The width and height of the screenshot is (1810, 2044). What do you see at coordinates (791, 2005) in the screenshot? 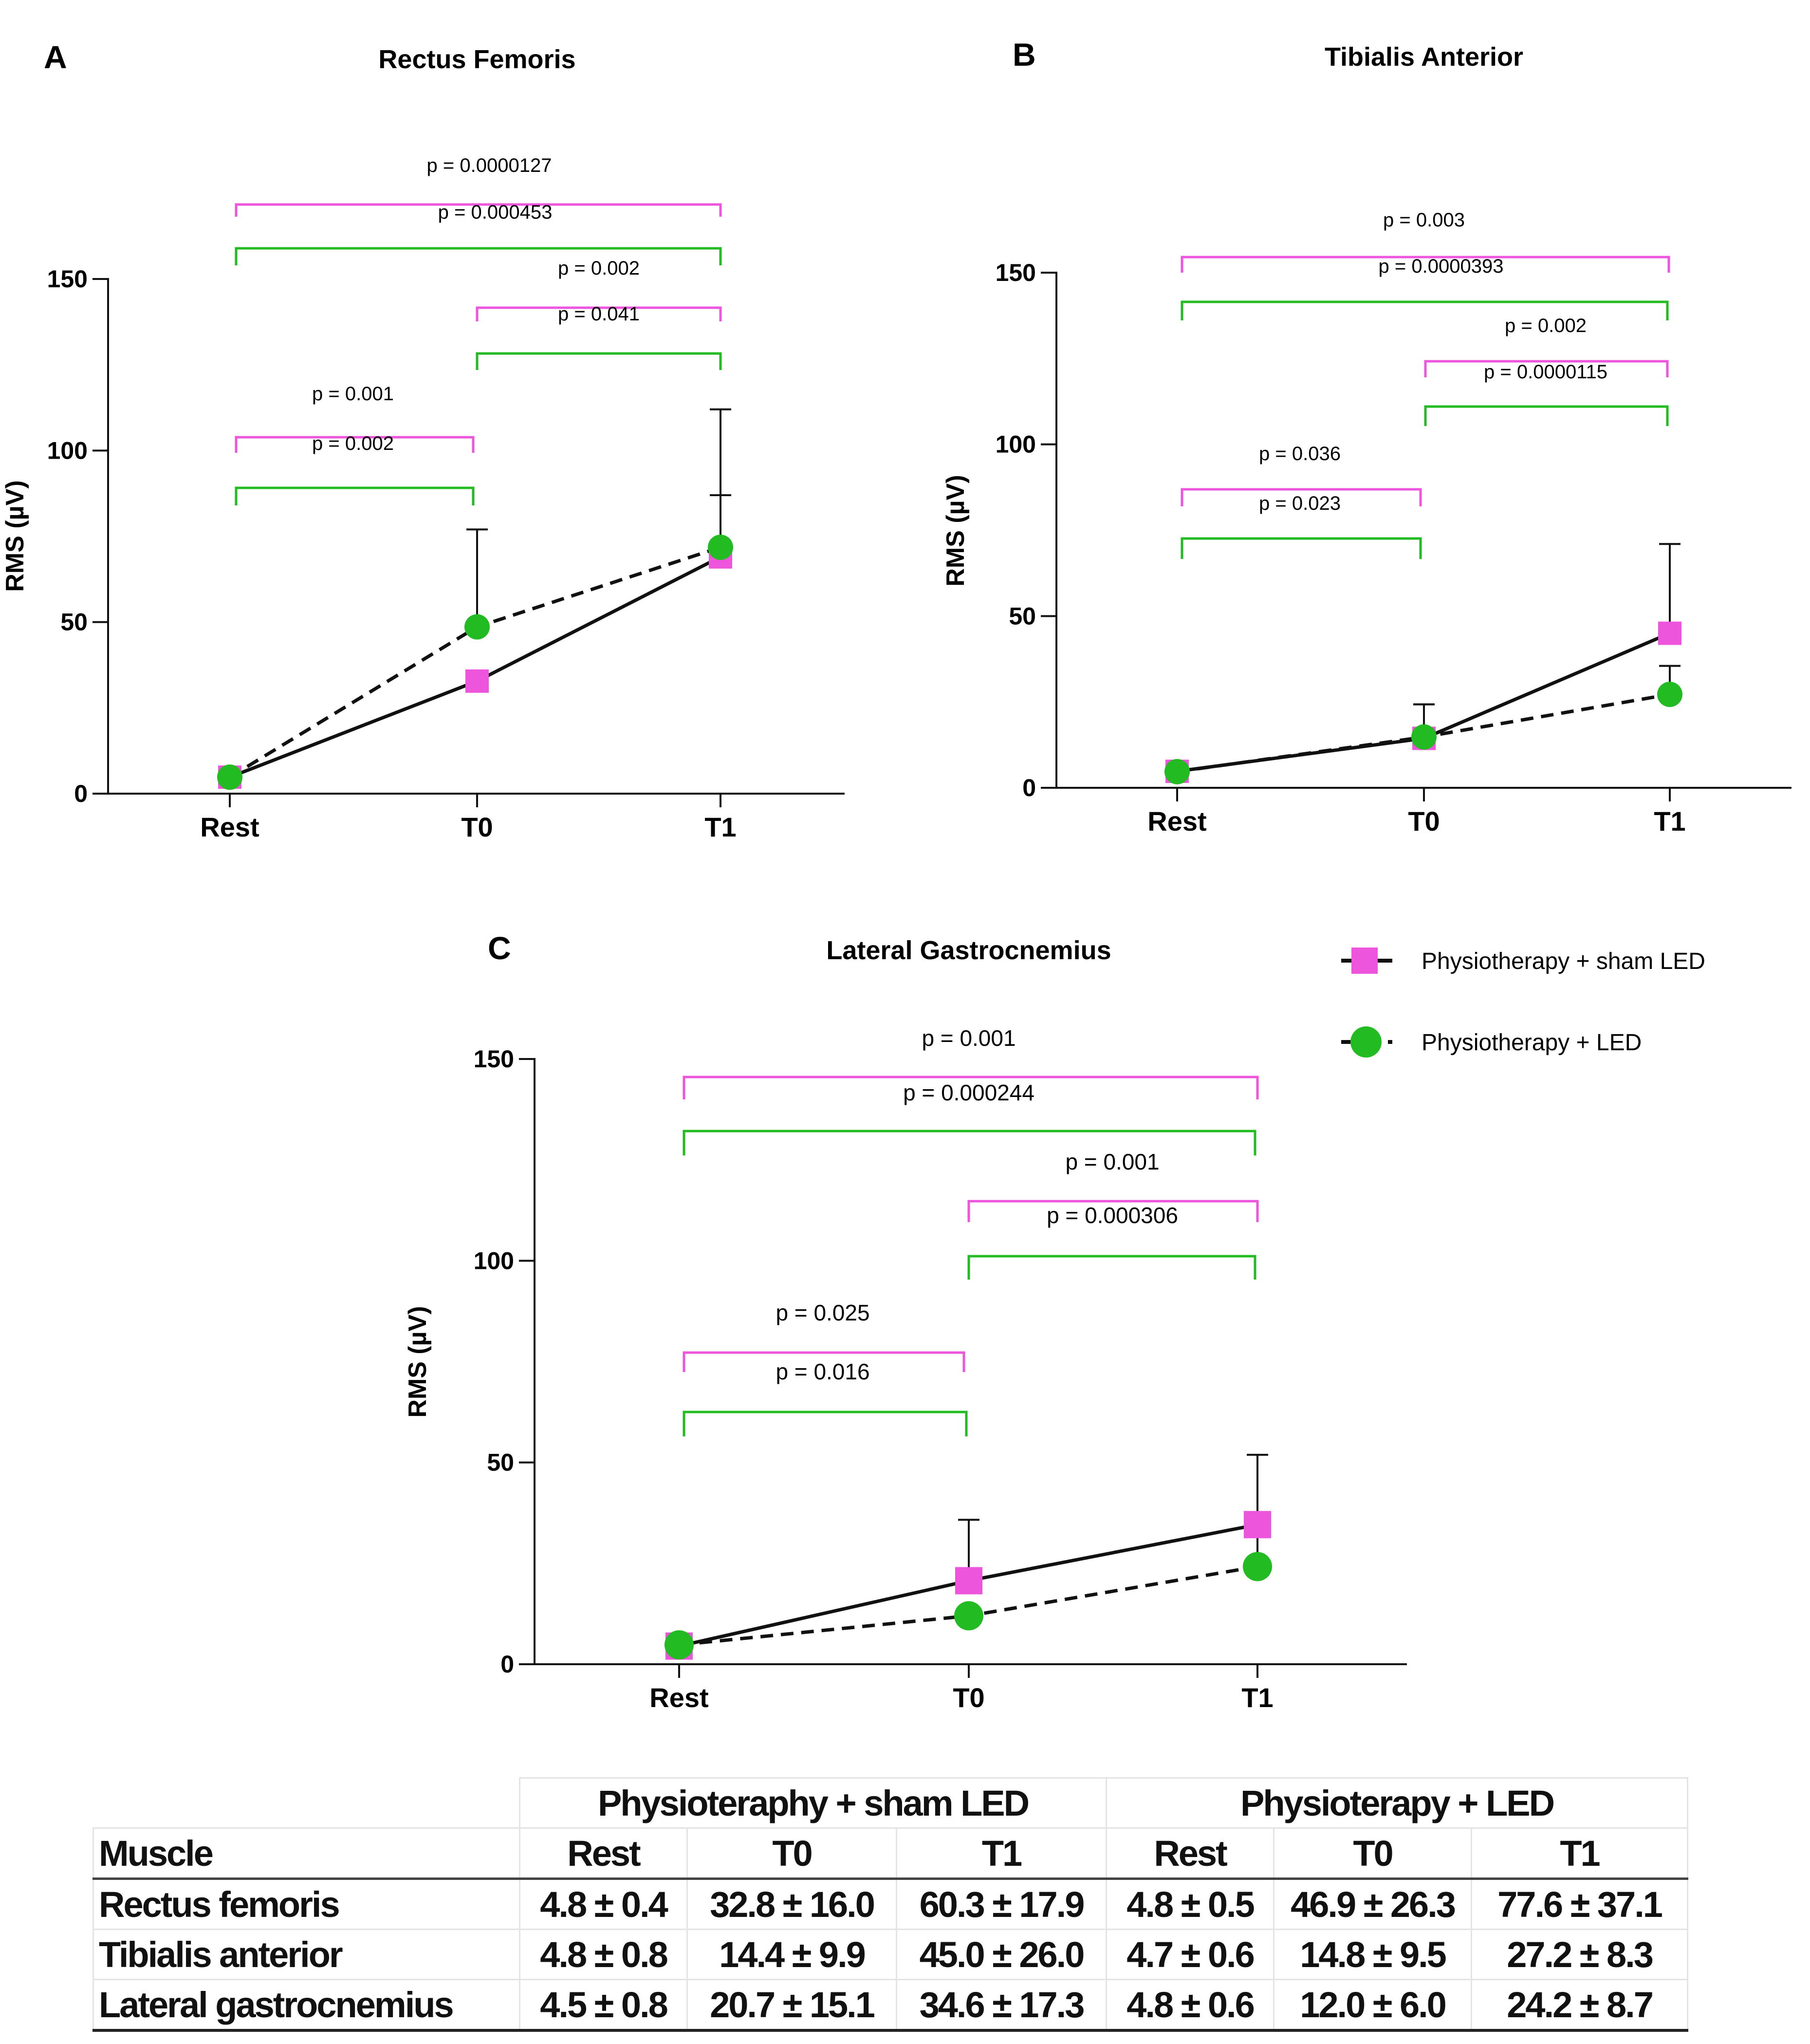
I see `table-cell: 20.7 ± 15.1` at bounding box center [791, 2005].